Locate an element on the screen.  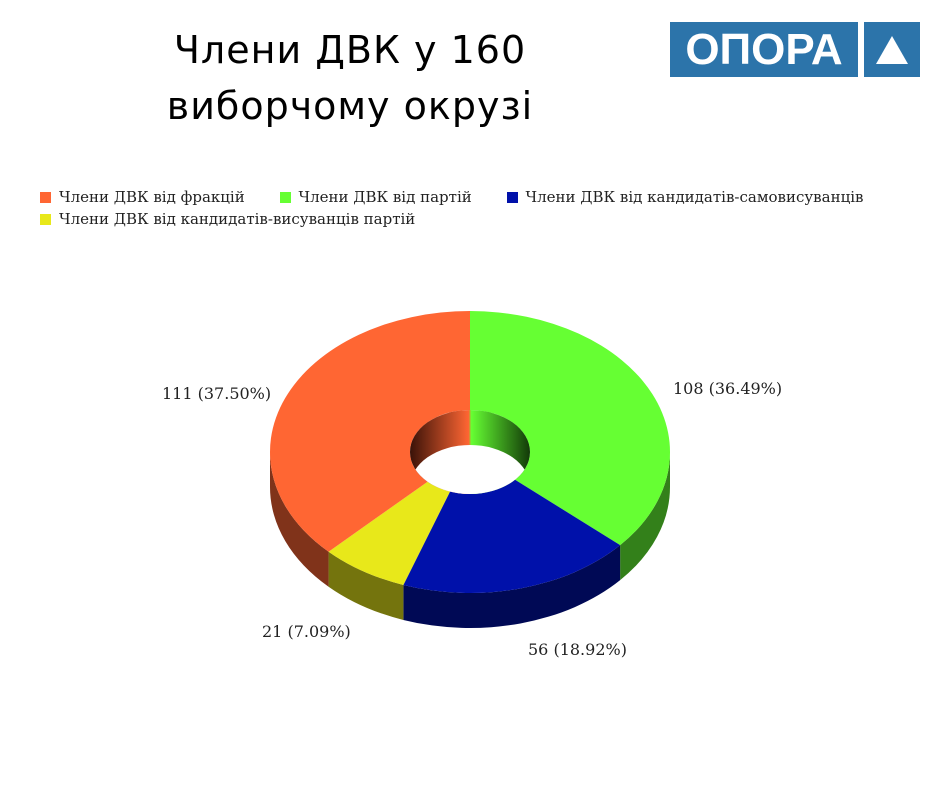
legend-label: Члени ДВК від кандидатів-самовисуванців is located at coordinates (694, 197).